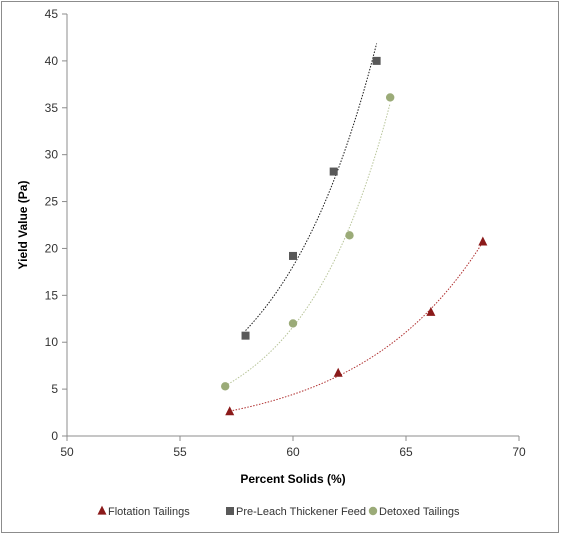 This screenshot has height=536, width=562. What do you see at coordinates (311, 187) in the screenshot?
I see `trendline-square` at bounding box center [311, 187].